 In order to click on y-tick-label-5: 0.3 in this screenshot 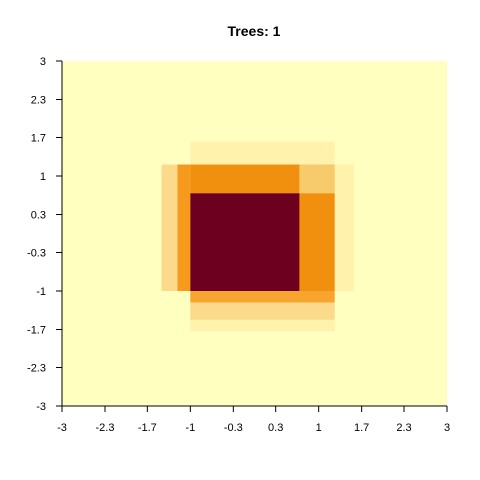, I will do `click(38, 216)`.